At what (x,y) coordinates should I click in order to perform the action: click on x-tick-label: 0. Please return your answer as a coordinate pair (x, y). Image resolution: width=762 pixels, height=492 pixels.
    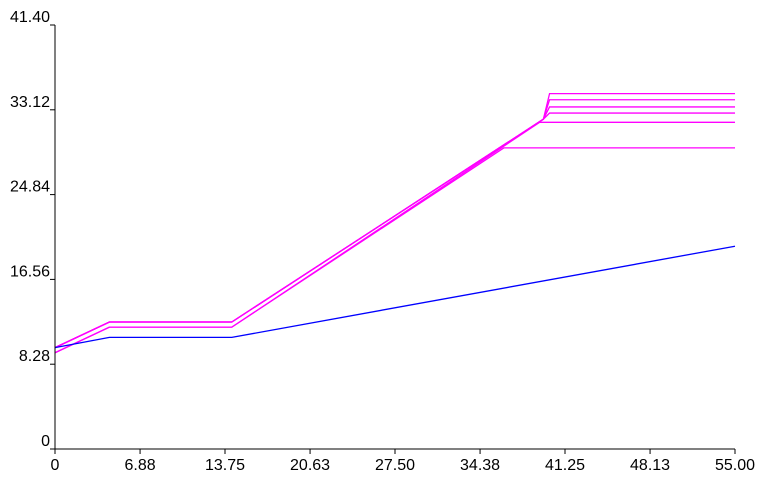
    Looking at the image, I should click on (55, 465).